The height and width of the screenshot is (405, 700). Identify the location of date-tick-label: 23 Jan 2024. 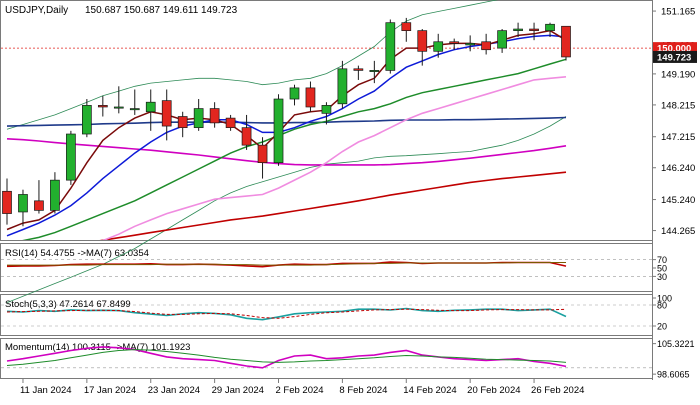
(174, 390).